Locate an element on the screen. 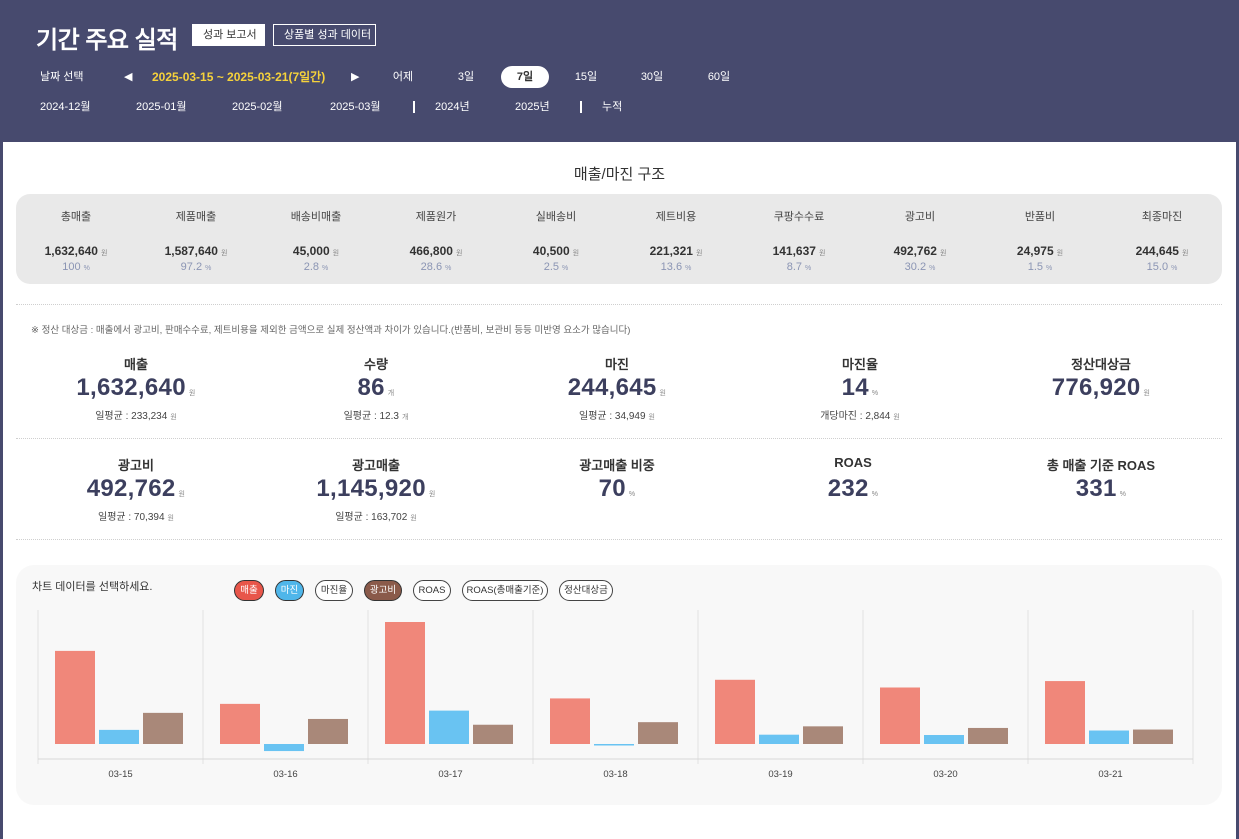 The image size is (1239, 839). year-2025: 2025년 is located at coordinates (532, 107).